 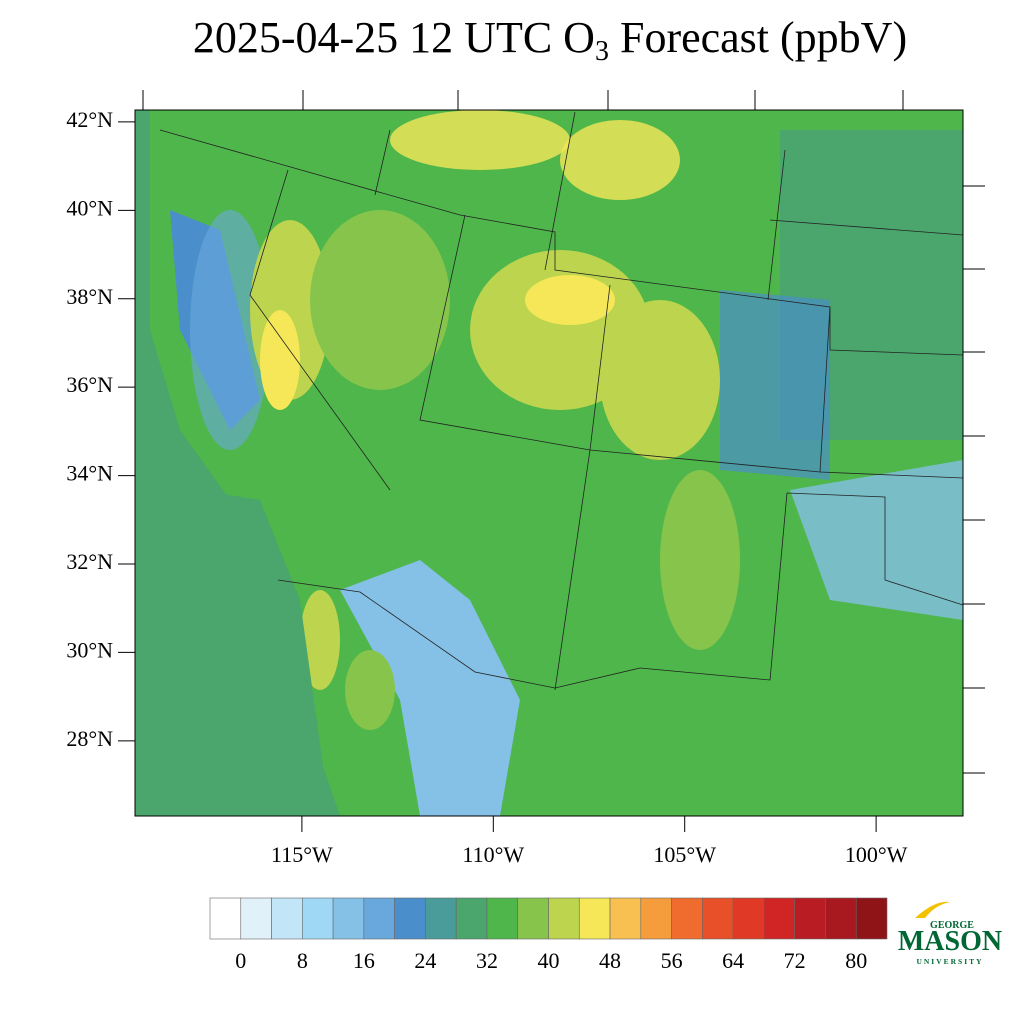 What do you see at coordinates (856, 960) in the screenshot?
I see `colorbar-label: 80` at bounding box center [856, 960].